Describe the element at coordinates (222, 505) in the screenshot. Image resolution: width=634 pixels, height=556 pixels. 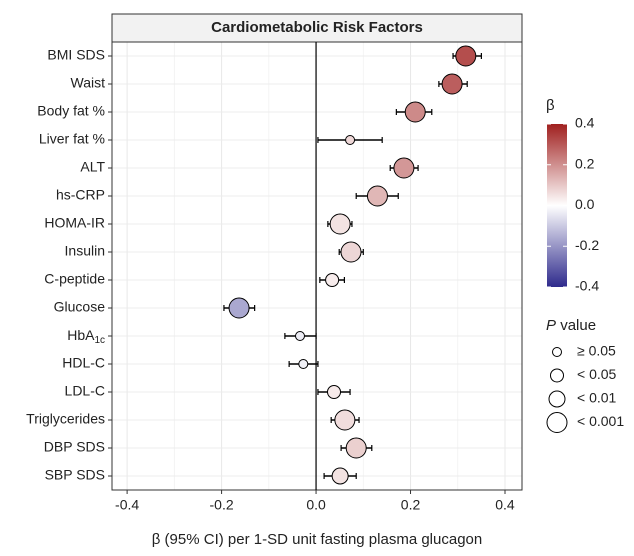
I see `x-tick-label: -0.2` at that location.